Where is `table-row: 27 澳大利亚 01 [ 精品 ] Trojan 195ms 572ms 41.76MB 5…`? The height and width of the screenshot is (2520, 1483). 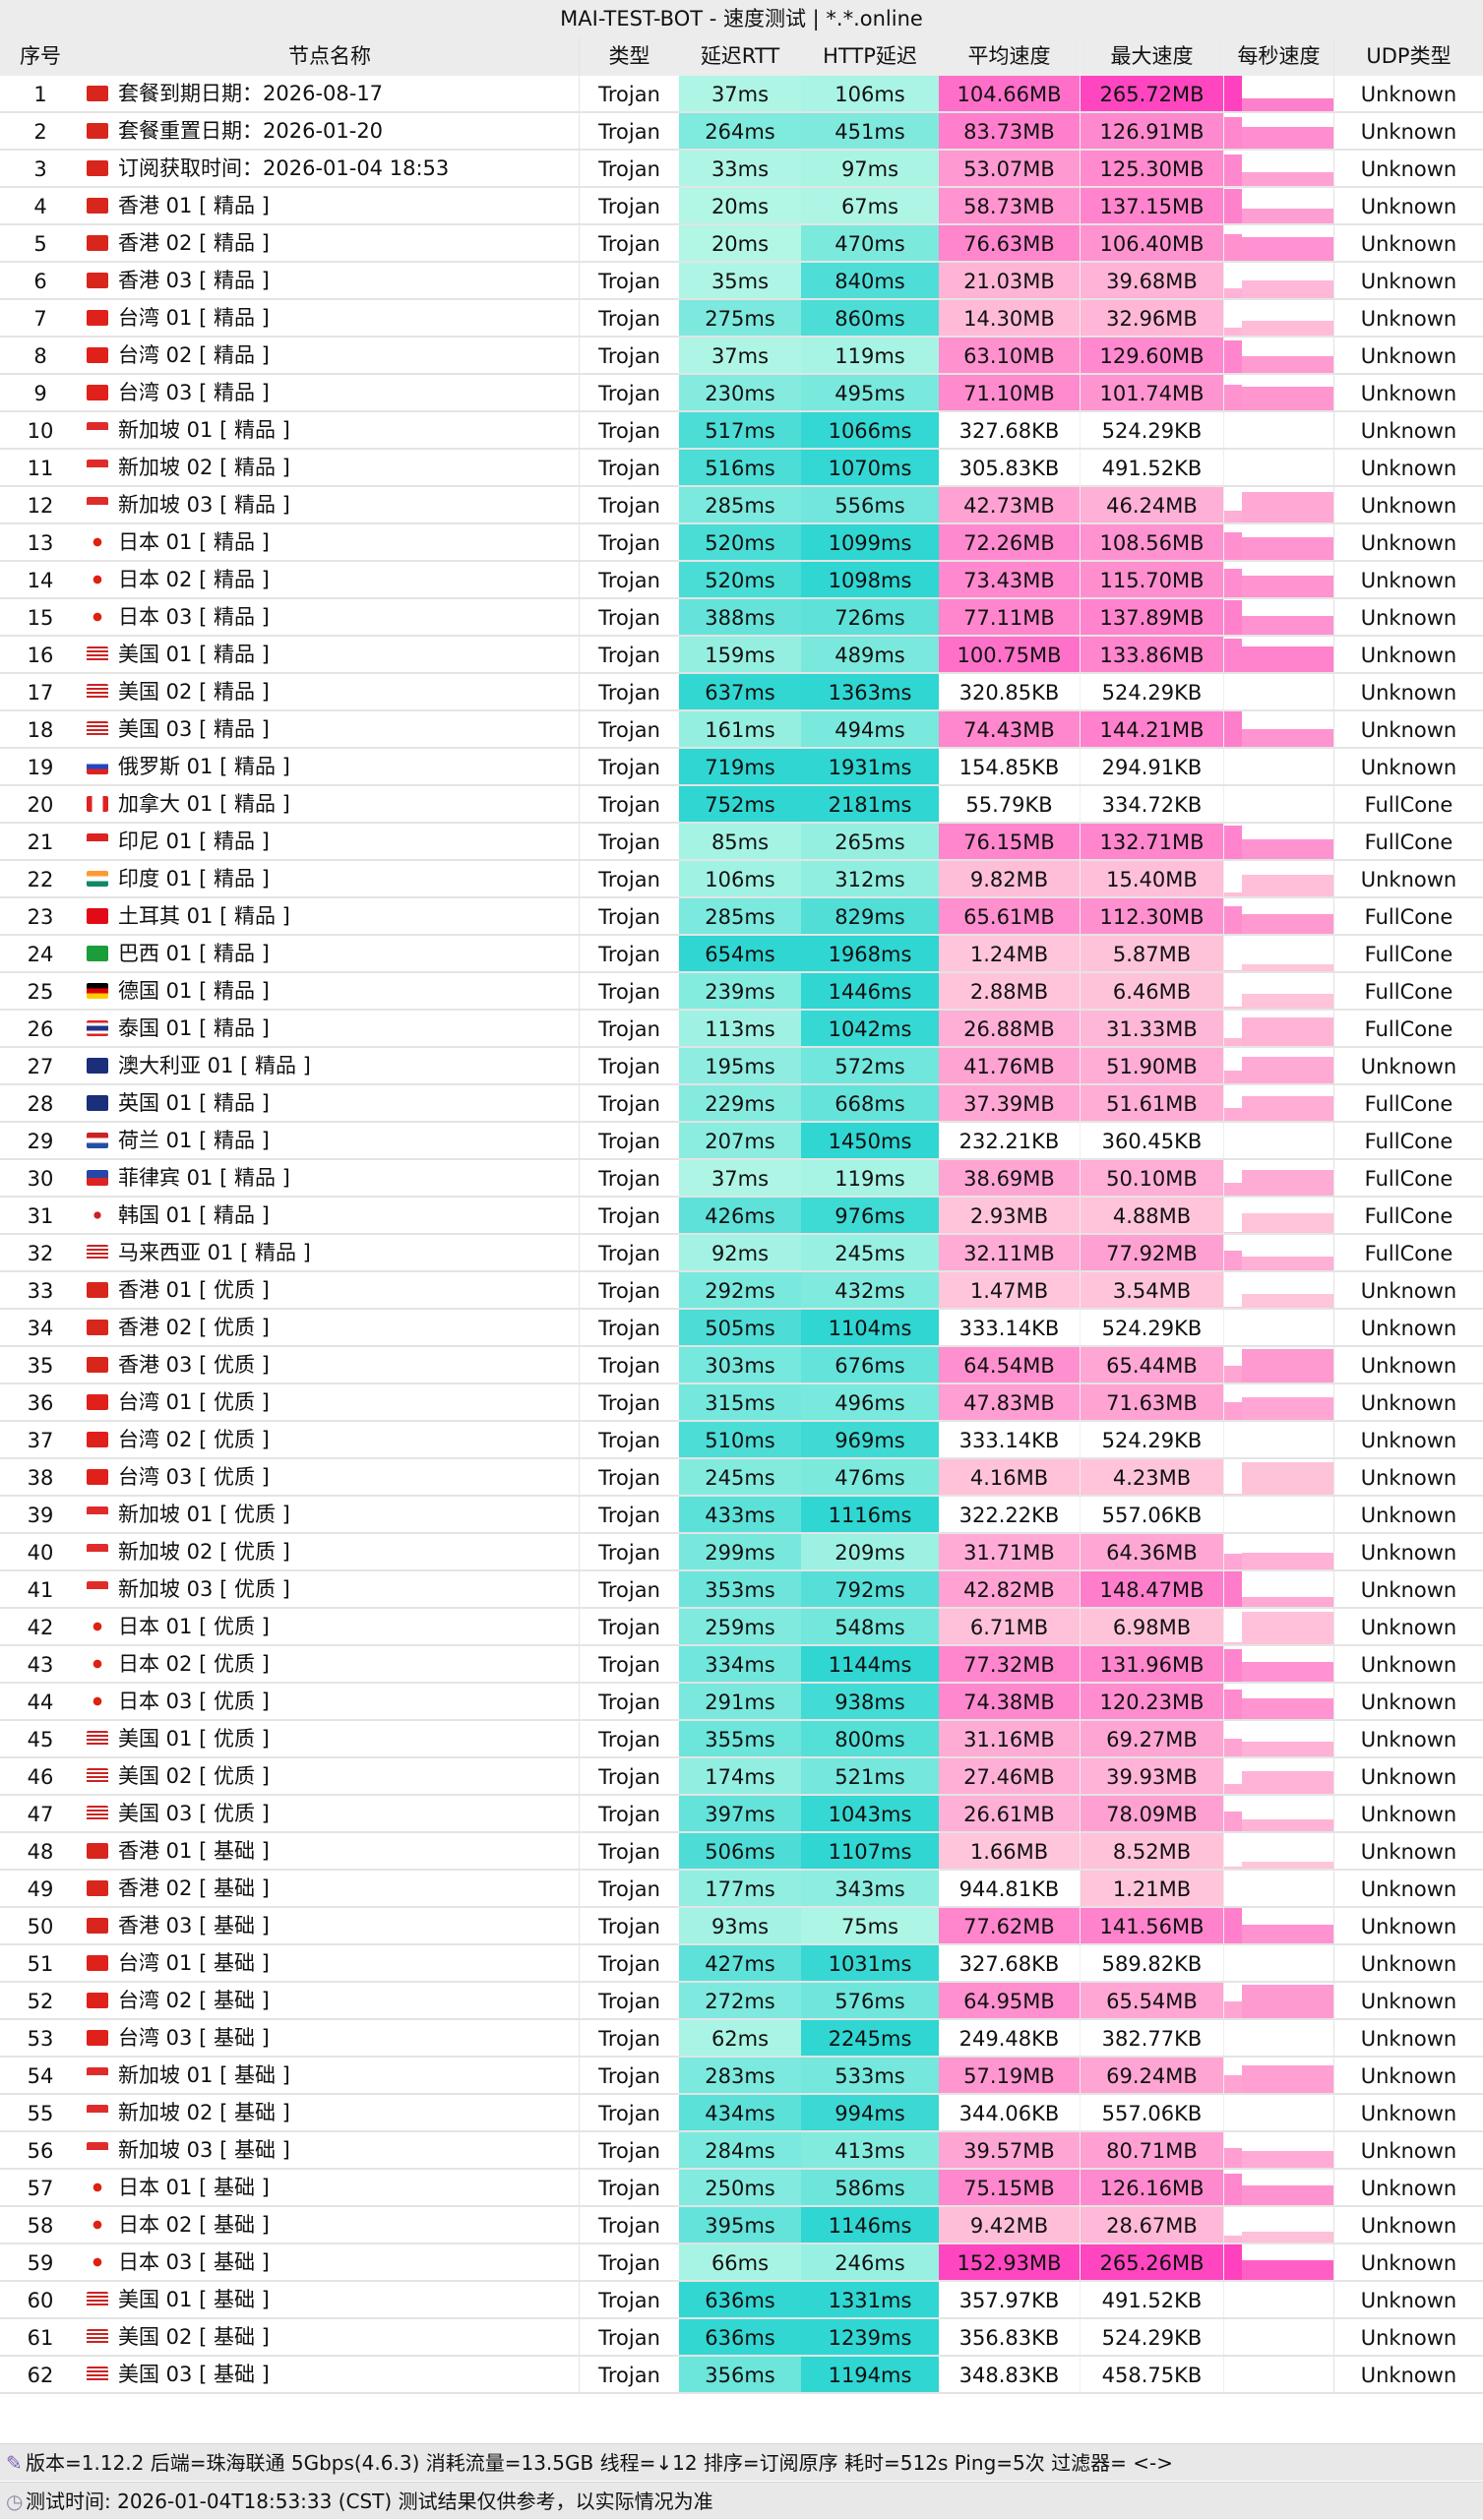
table-row: 27 澳大利亚 01 [ 精品 ] Trojan 195ms 572ms 41.76MB 5… is located at coordinates (741, 1066).